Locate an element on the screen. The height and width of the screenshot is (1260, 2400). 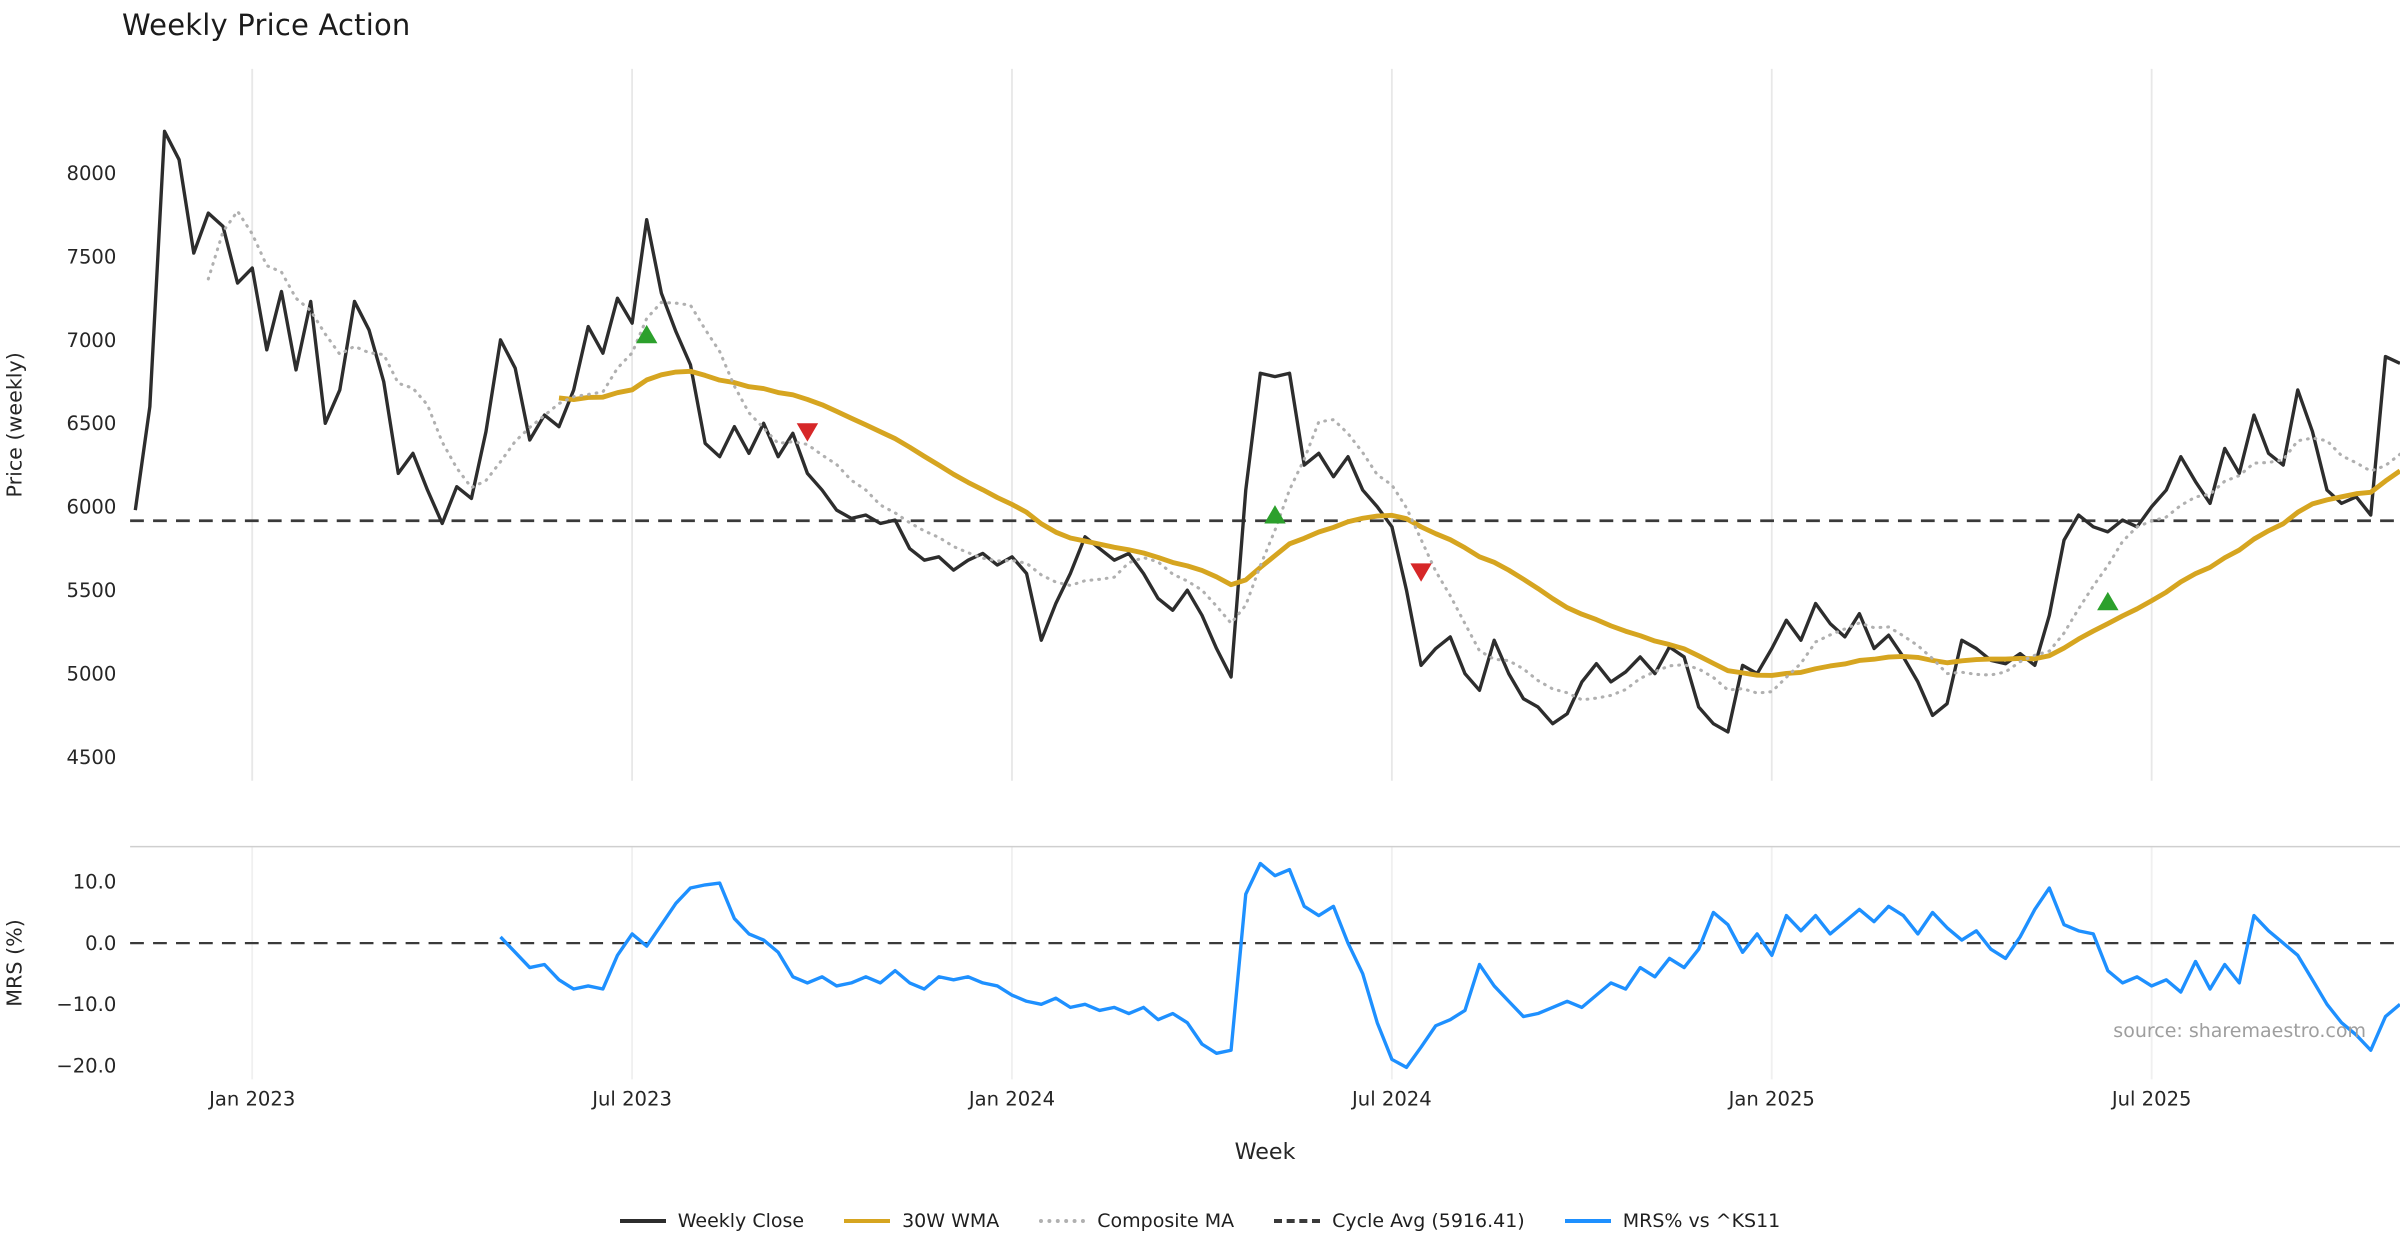
price-tick-label: 8000 is located at coordinates (92, 173).